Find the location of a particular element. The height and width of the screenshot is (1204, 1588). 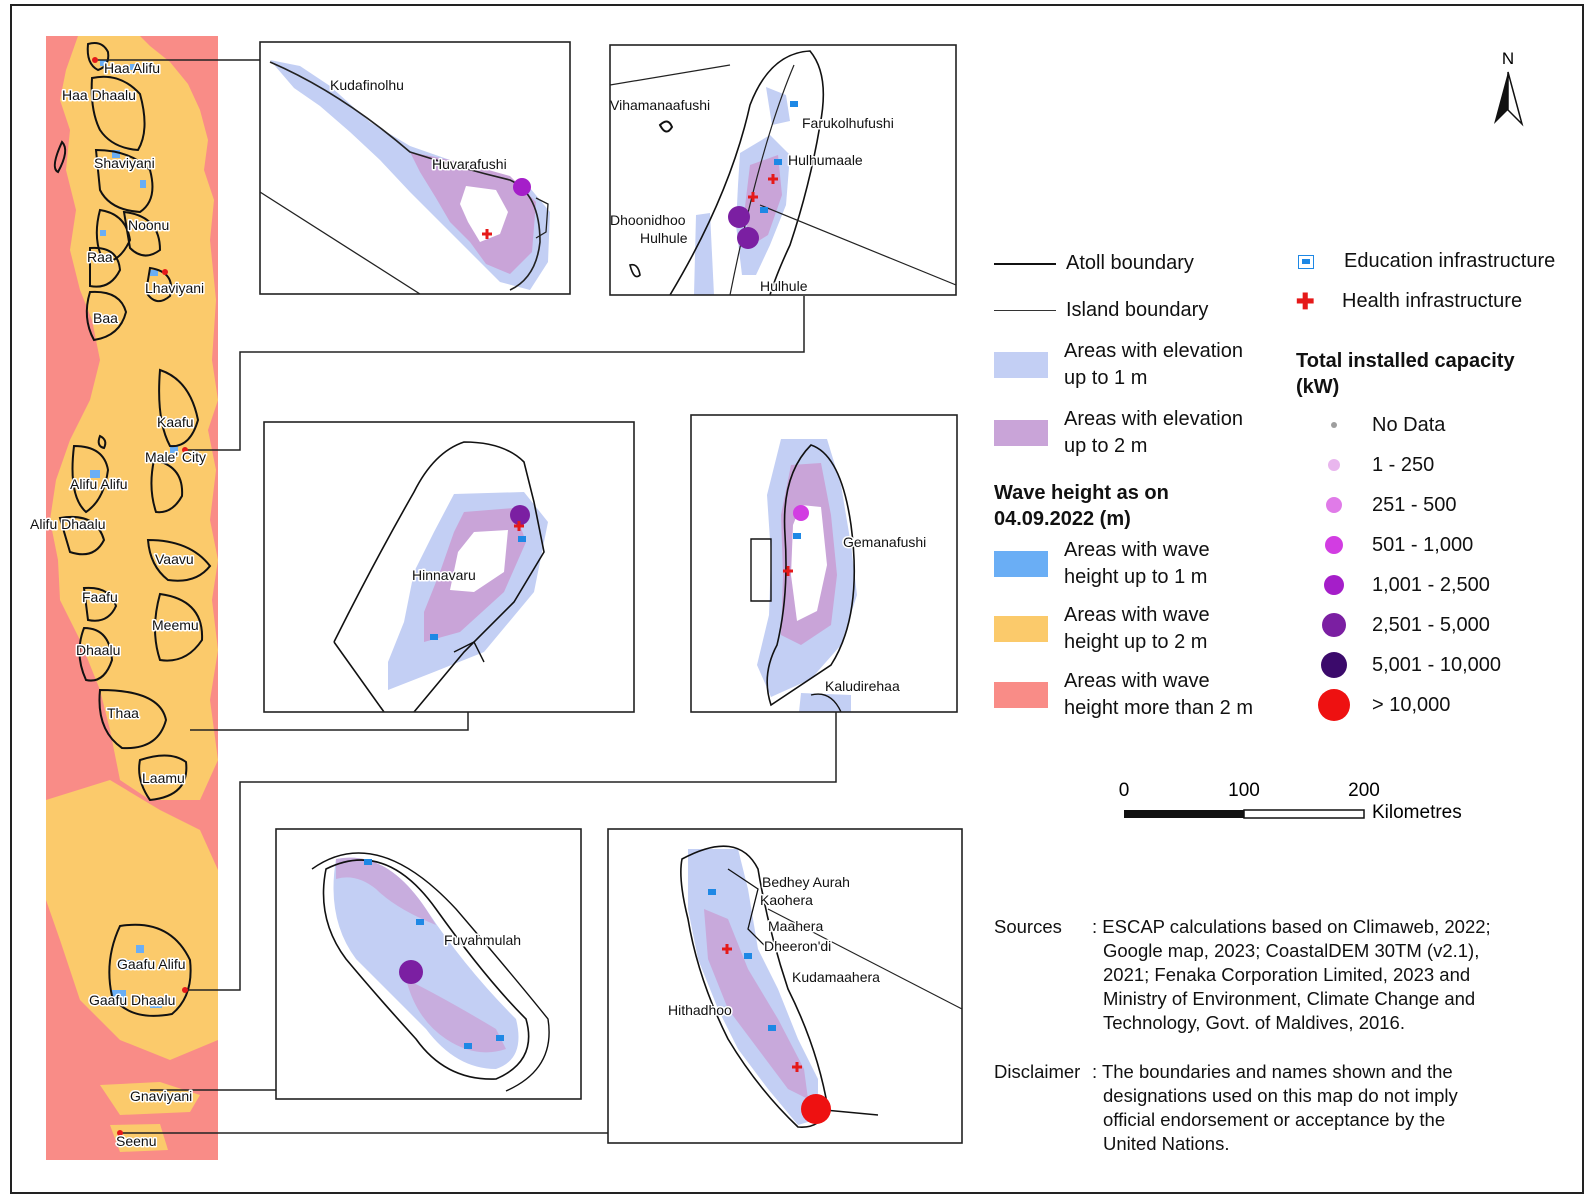

capacity-class-label: No Data is located at coordinates (1409, 424).